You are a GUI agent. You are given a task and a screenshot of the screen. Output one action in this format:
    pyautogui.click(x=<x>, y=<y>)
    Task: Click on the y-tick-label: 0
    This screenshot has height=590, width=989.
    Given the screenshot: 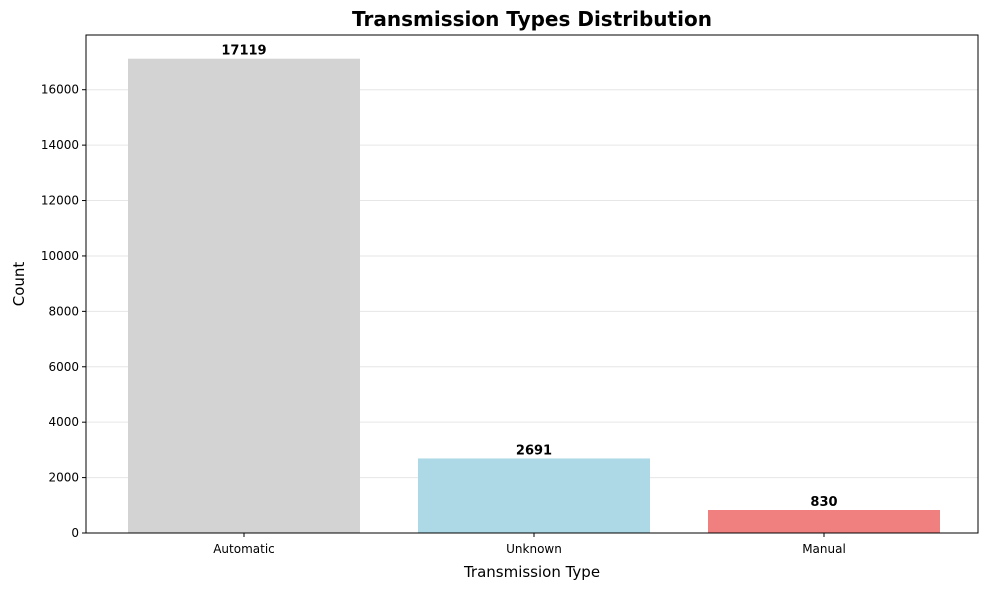 What is the action you would take?
    pyautogui.click(x=75, y=533)
    